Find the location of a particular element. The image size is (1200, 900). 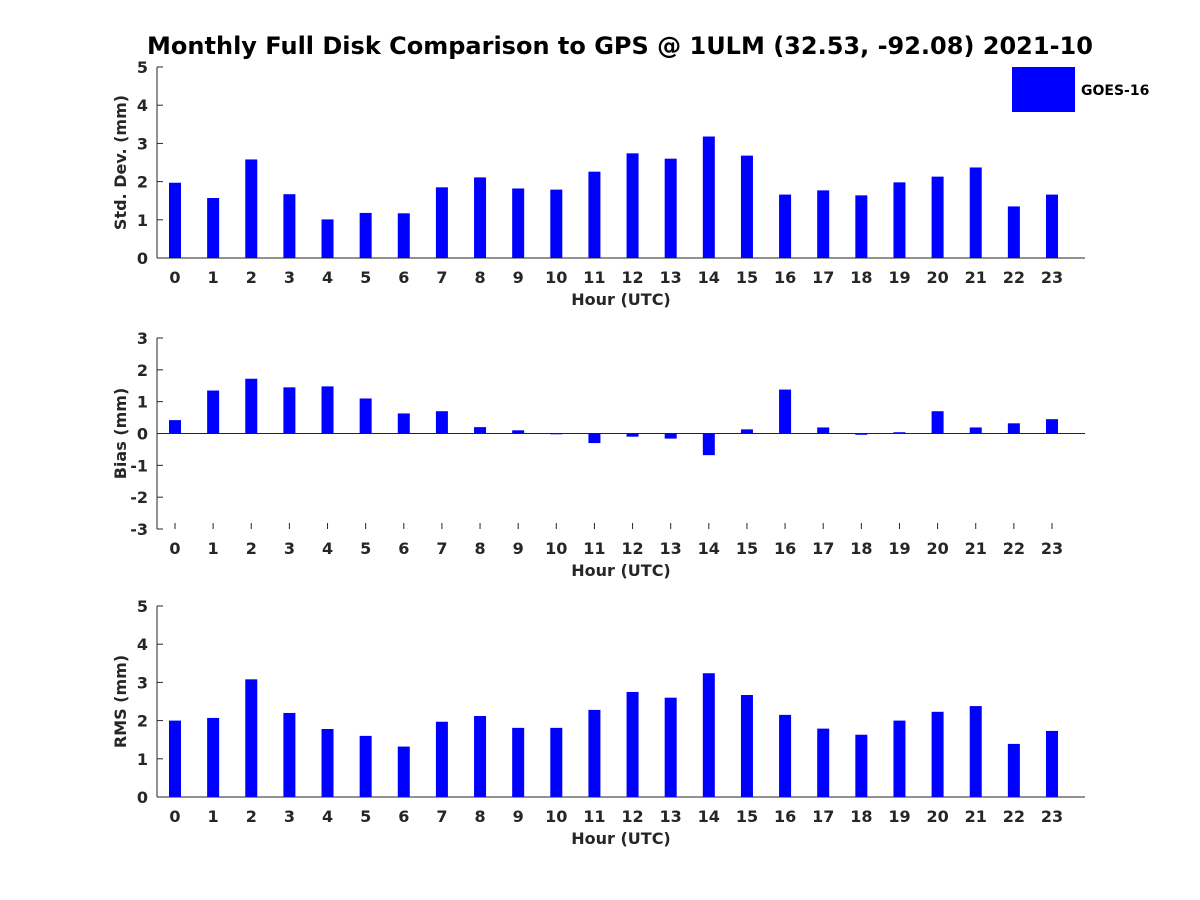

y-tick-label: -3 is located at coordinates (139, 529).